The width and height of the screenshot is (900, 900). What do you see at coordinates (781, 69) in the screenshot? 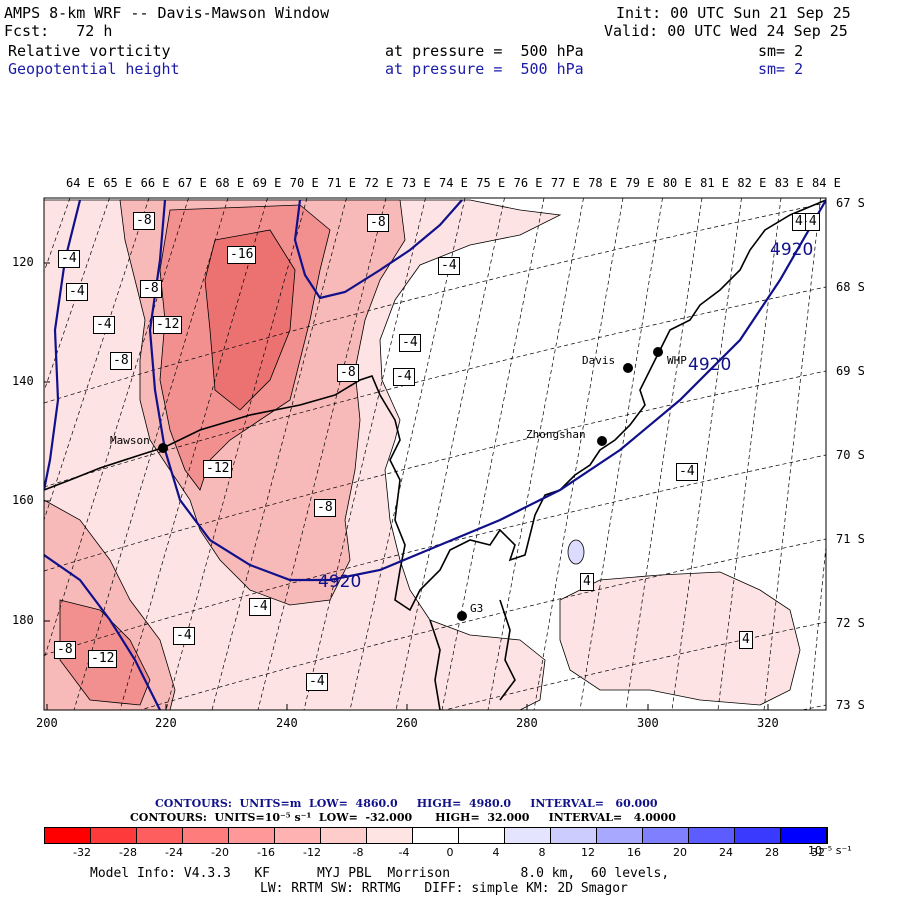
I see `field2-smoothing: sm= 2` at bounding box center [781, 69].